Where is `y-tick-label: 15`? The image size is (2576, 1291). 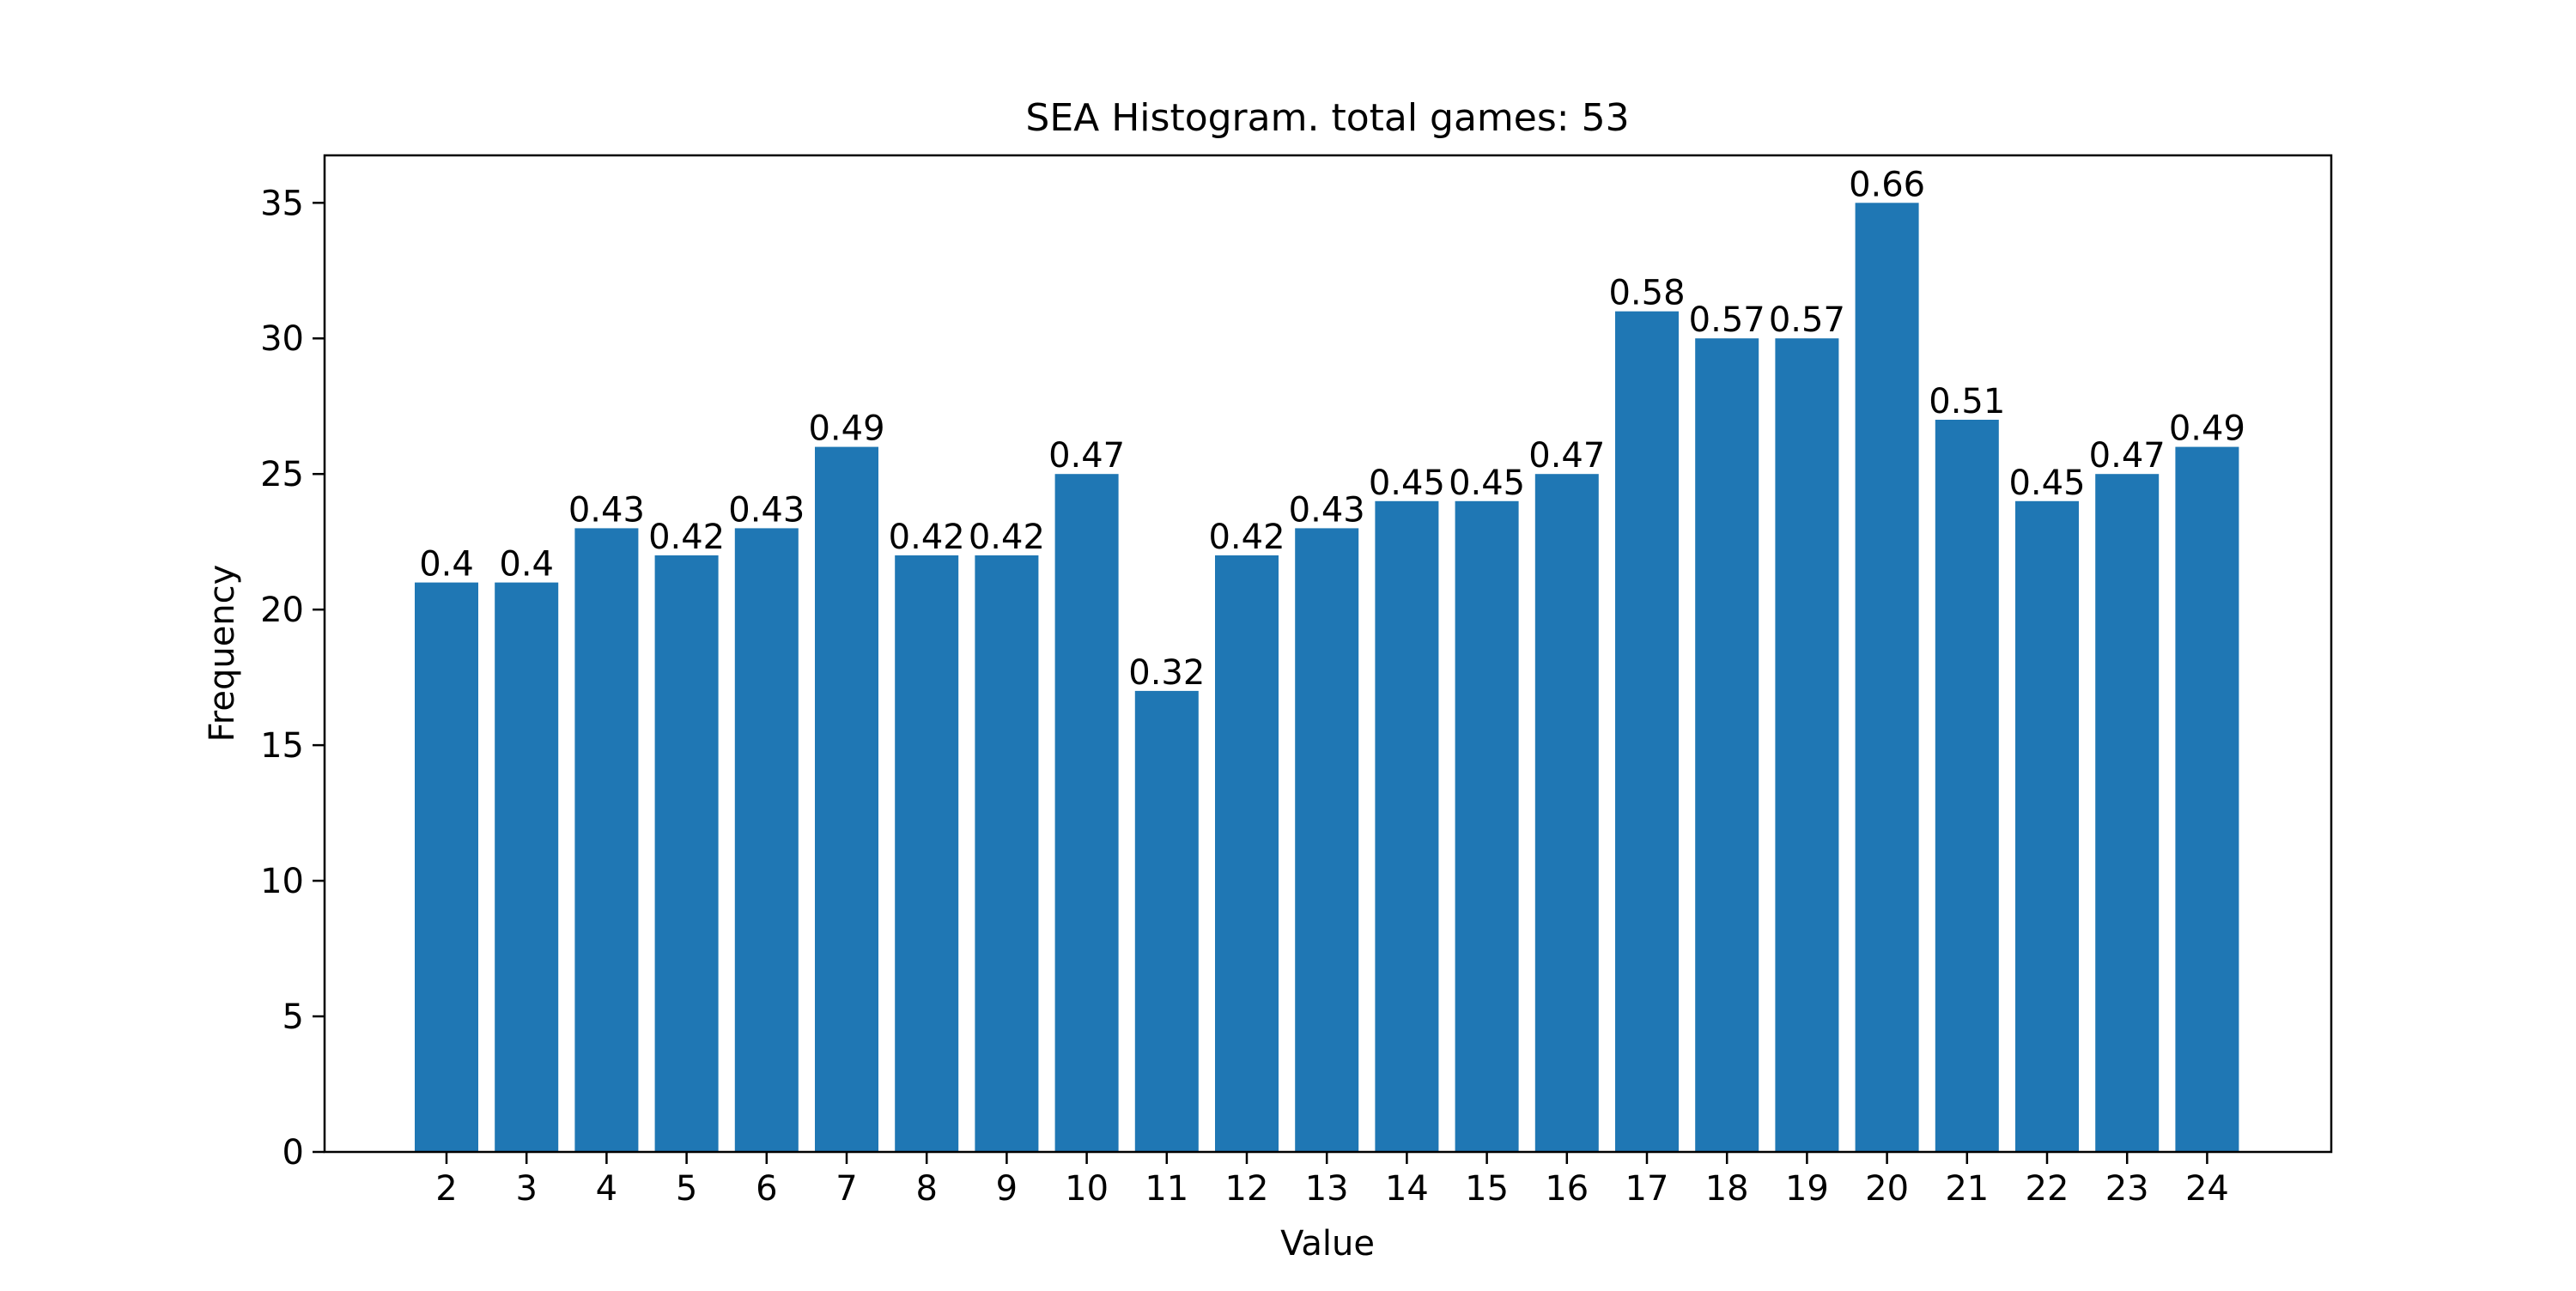 y-tick-label: 15 is located at coordinates (282, 746).